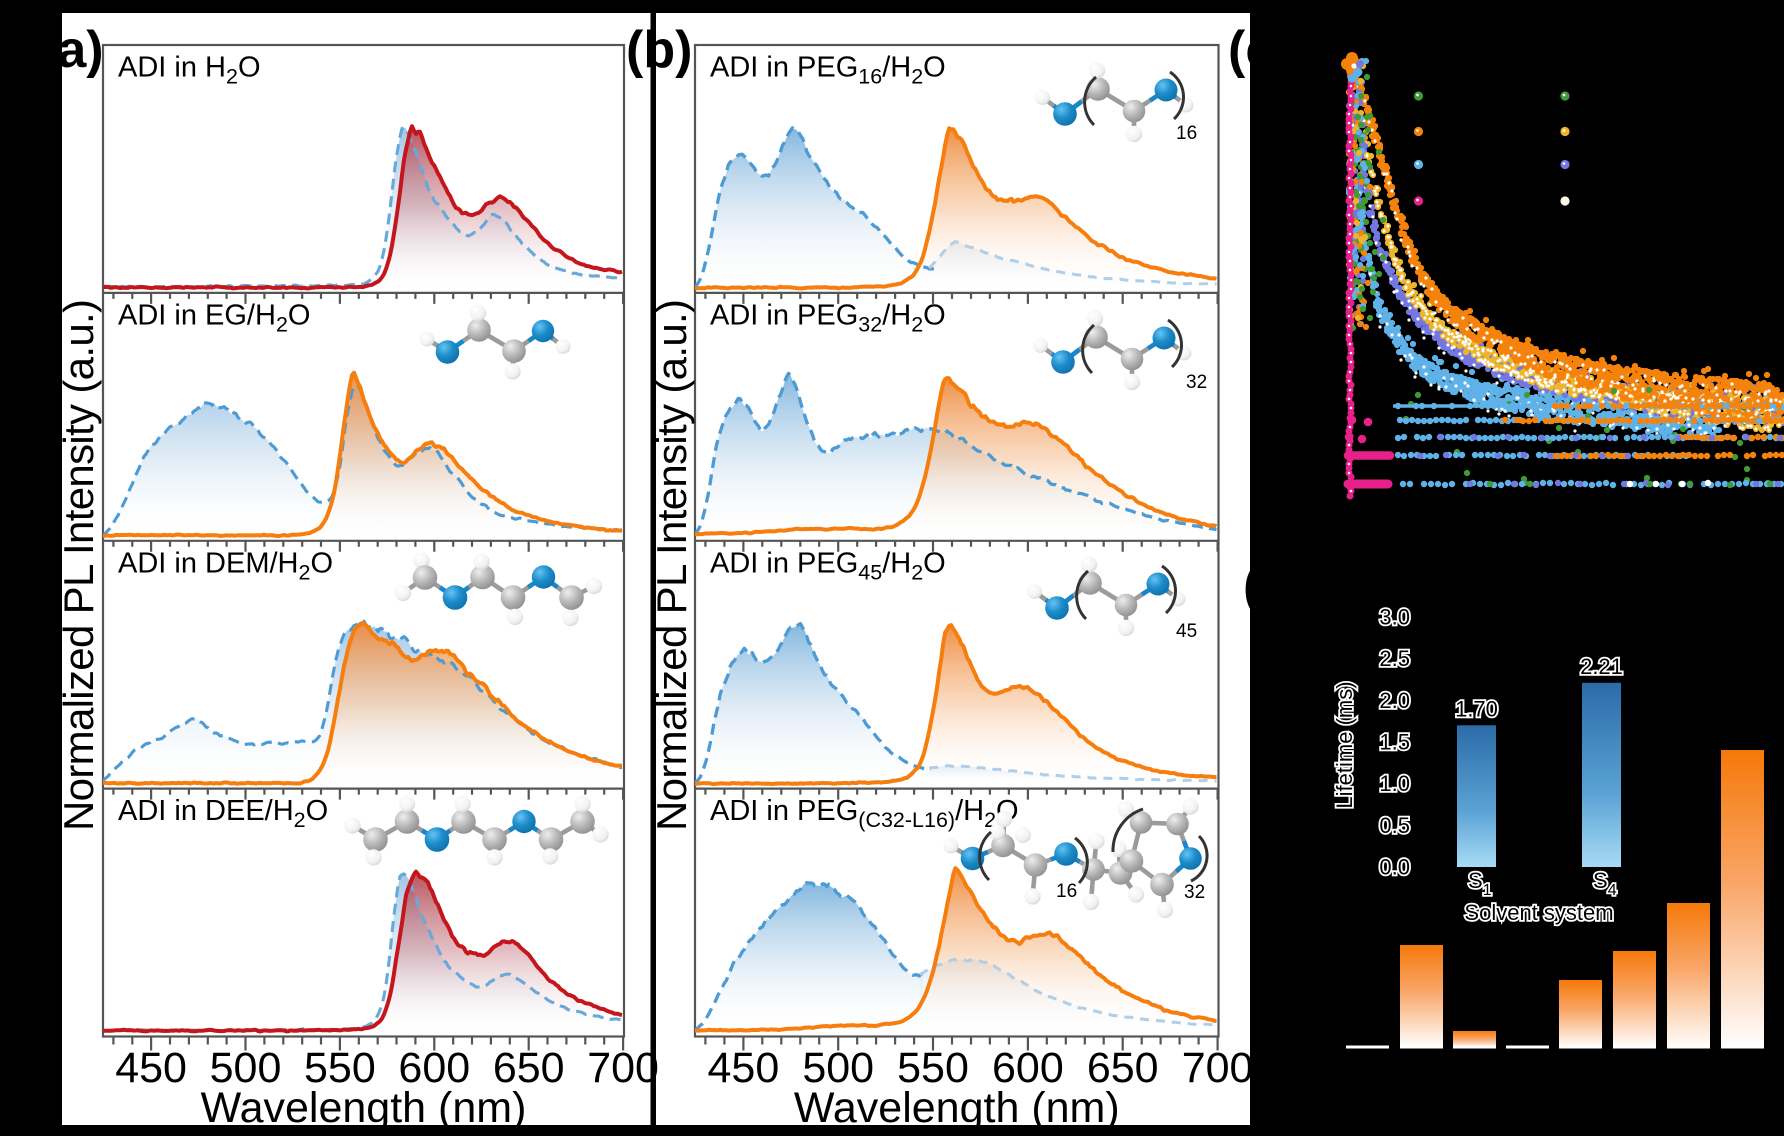 Image resolution: width=1784 pixels, height=1136 pixels. I want to click on svg-text: Solvent system, so click(1538, 912).